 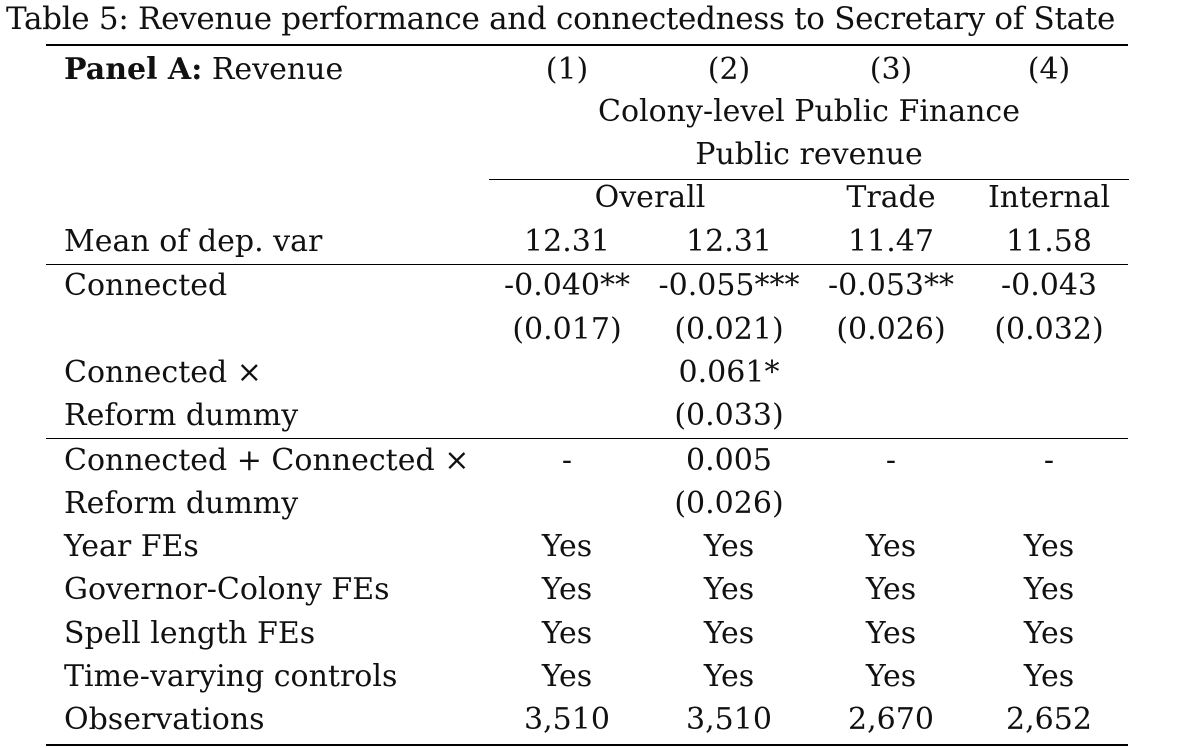 What do you see at coordinates (650, 197) in the screenshot?
I see `header-category-overall: Overall` at bounding box center [650, 197].